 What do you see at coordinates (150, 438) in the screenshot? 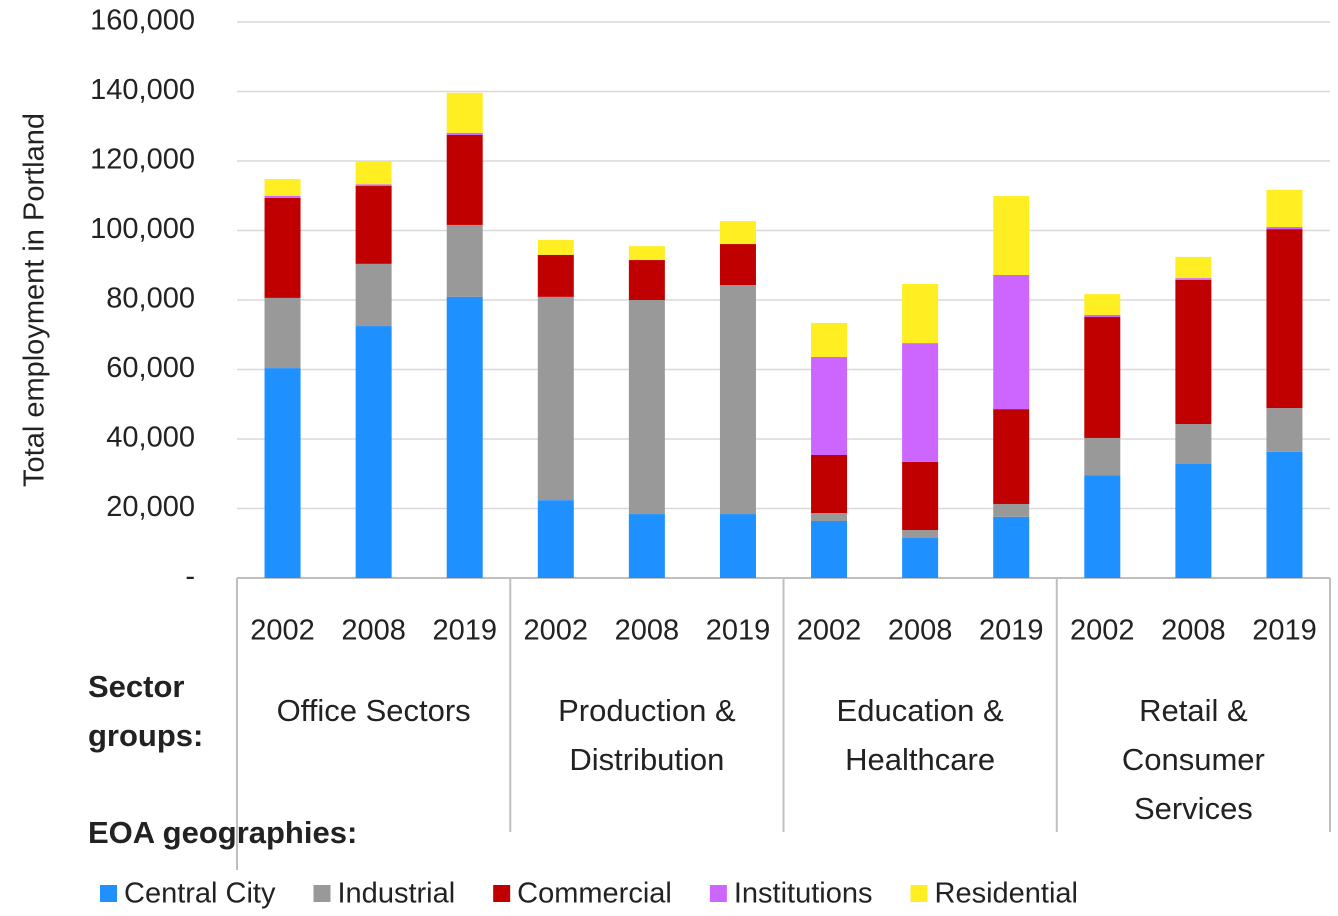
I see `y-tick-label: 40,000` at bounding box center [150, 438].